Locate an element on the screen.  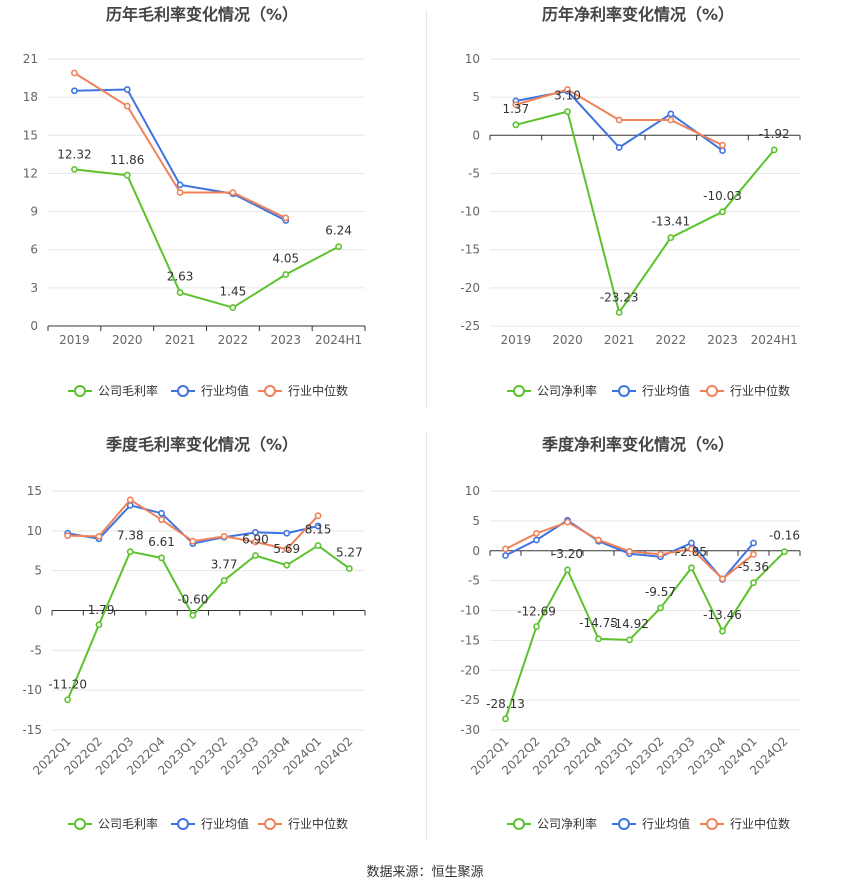
data-label: -3.20 is located at coordinates (567, 554).